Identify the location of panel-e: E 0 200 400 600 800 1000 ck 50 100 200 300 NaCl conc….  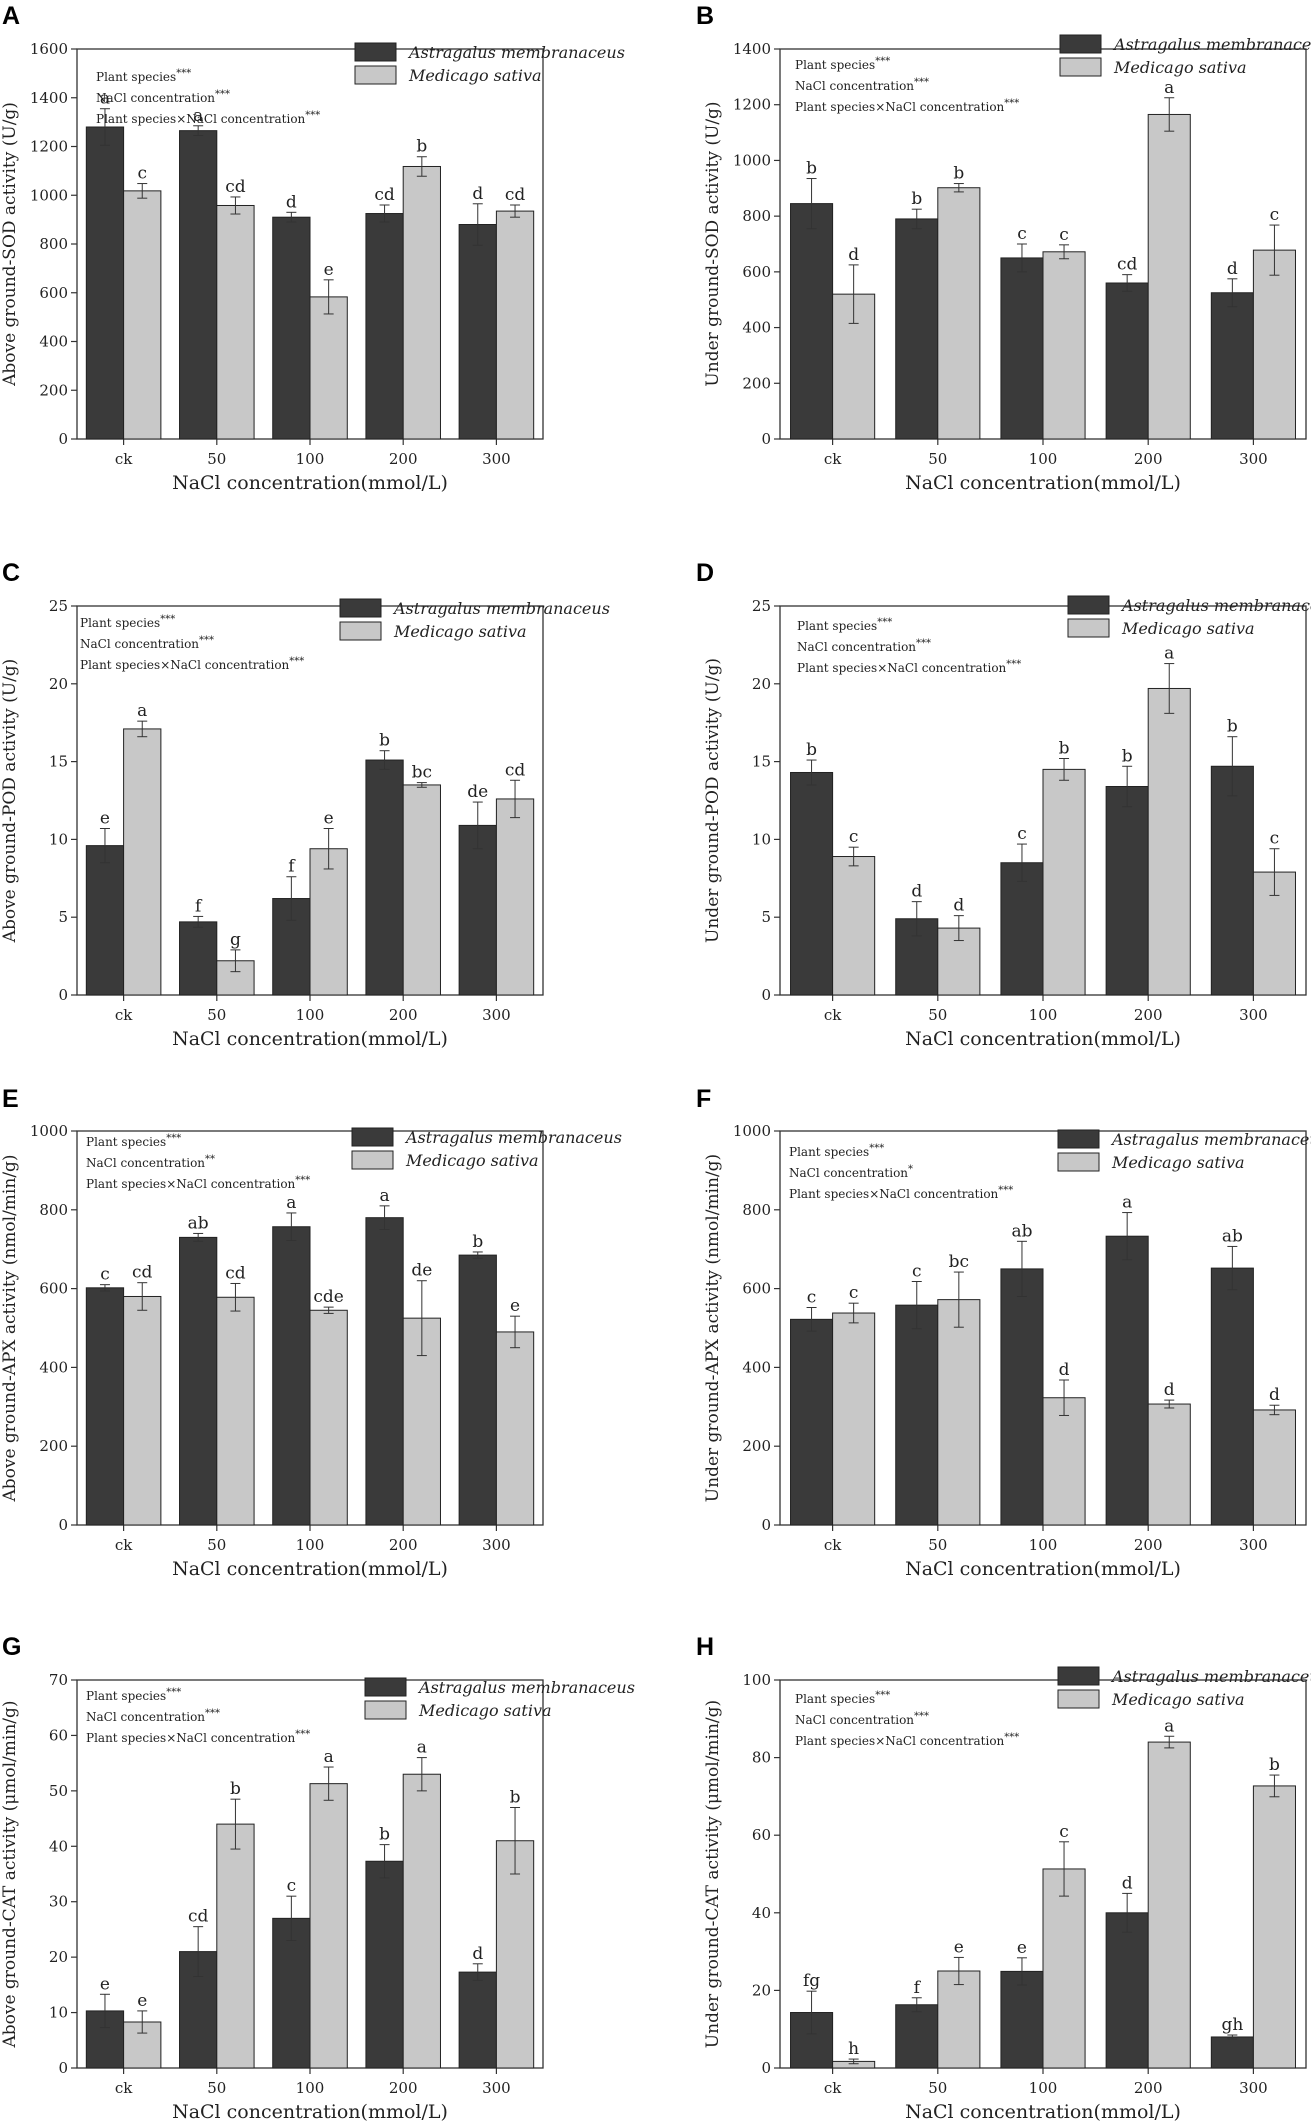
(311, 1332).